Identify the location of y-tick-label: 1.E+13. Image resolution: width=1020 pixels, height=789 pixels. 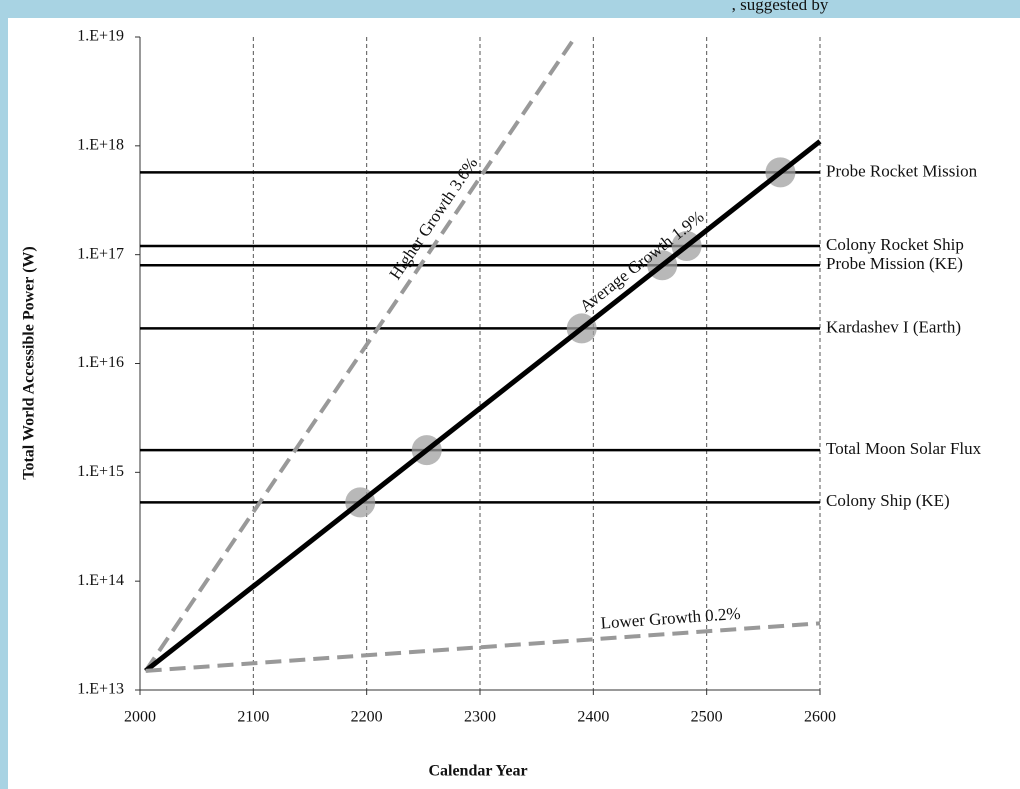
(100, 689).